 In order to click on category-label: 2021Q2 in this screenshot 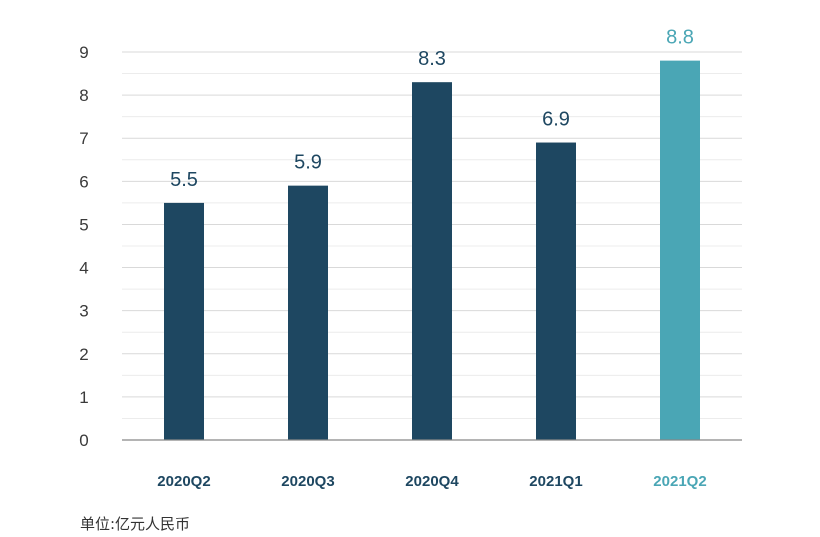, I will do `click(679, 481)`.